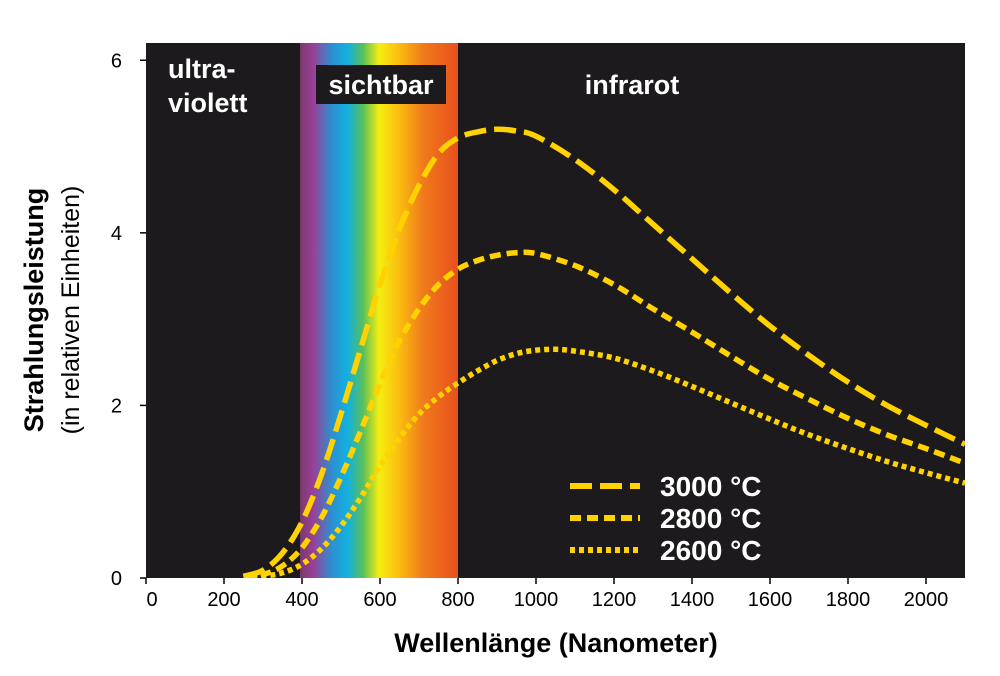 The height and width of the screenshot is (676, 1000). What do you see at coordinates (116, 406) in the screenshot?
I see `y-tick-label: 2` at bounding box center [116, 406].